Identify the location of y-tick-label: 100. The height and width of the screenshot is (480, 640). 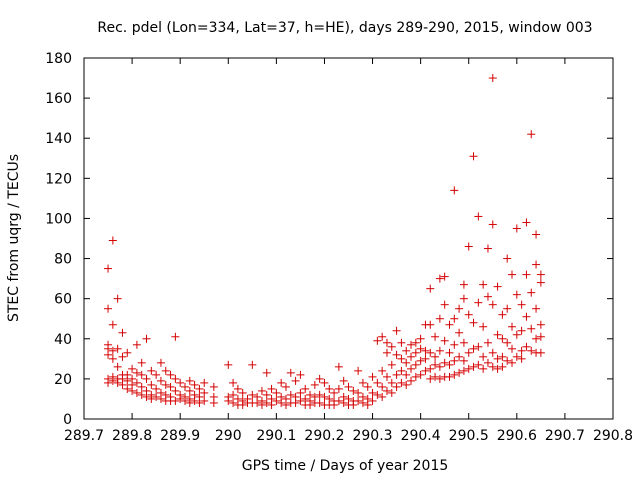
(58, 219).